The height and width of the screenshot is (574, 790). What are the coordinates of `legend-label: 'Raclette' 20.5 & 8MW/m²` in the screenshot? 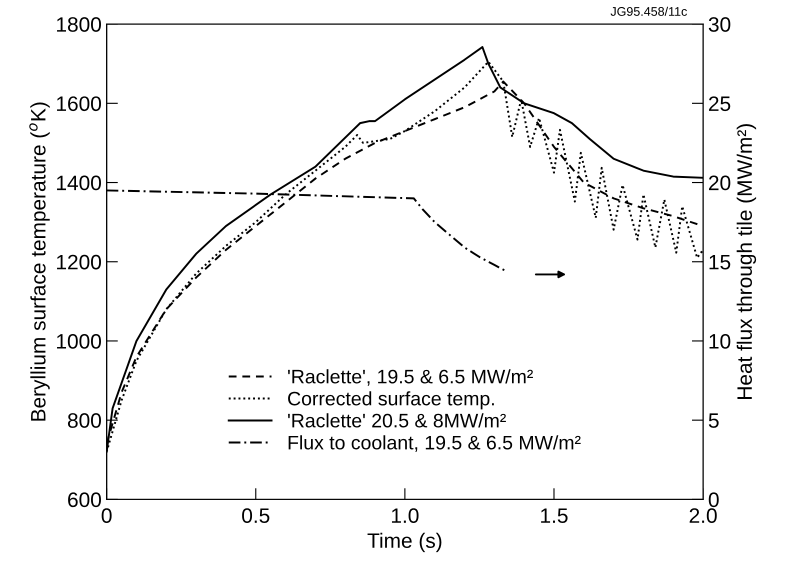 It's located at (397, 420).